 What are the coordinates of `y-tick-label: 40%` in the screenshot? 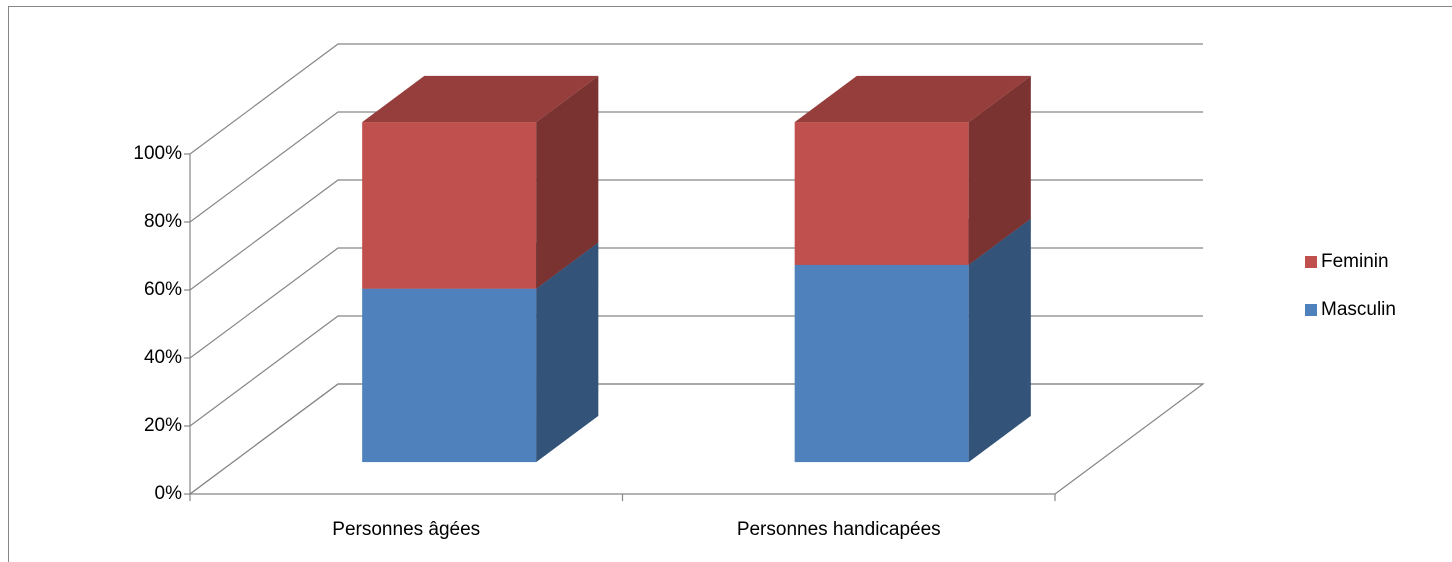 It's located at (163, 357).